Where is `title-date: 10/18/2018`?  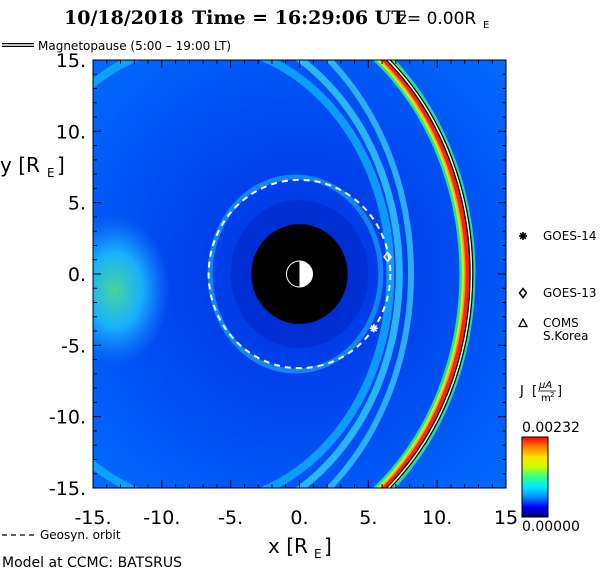
title-date: 10/18/2018 is located at coordinates (124, 18).